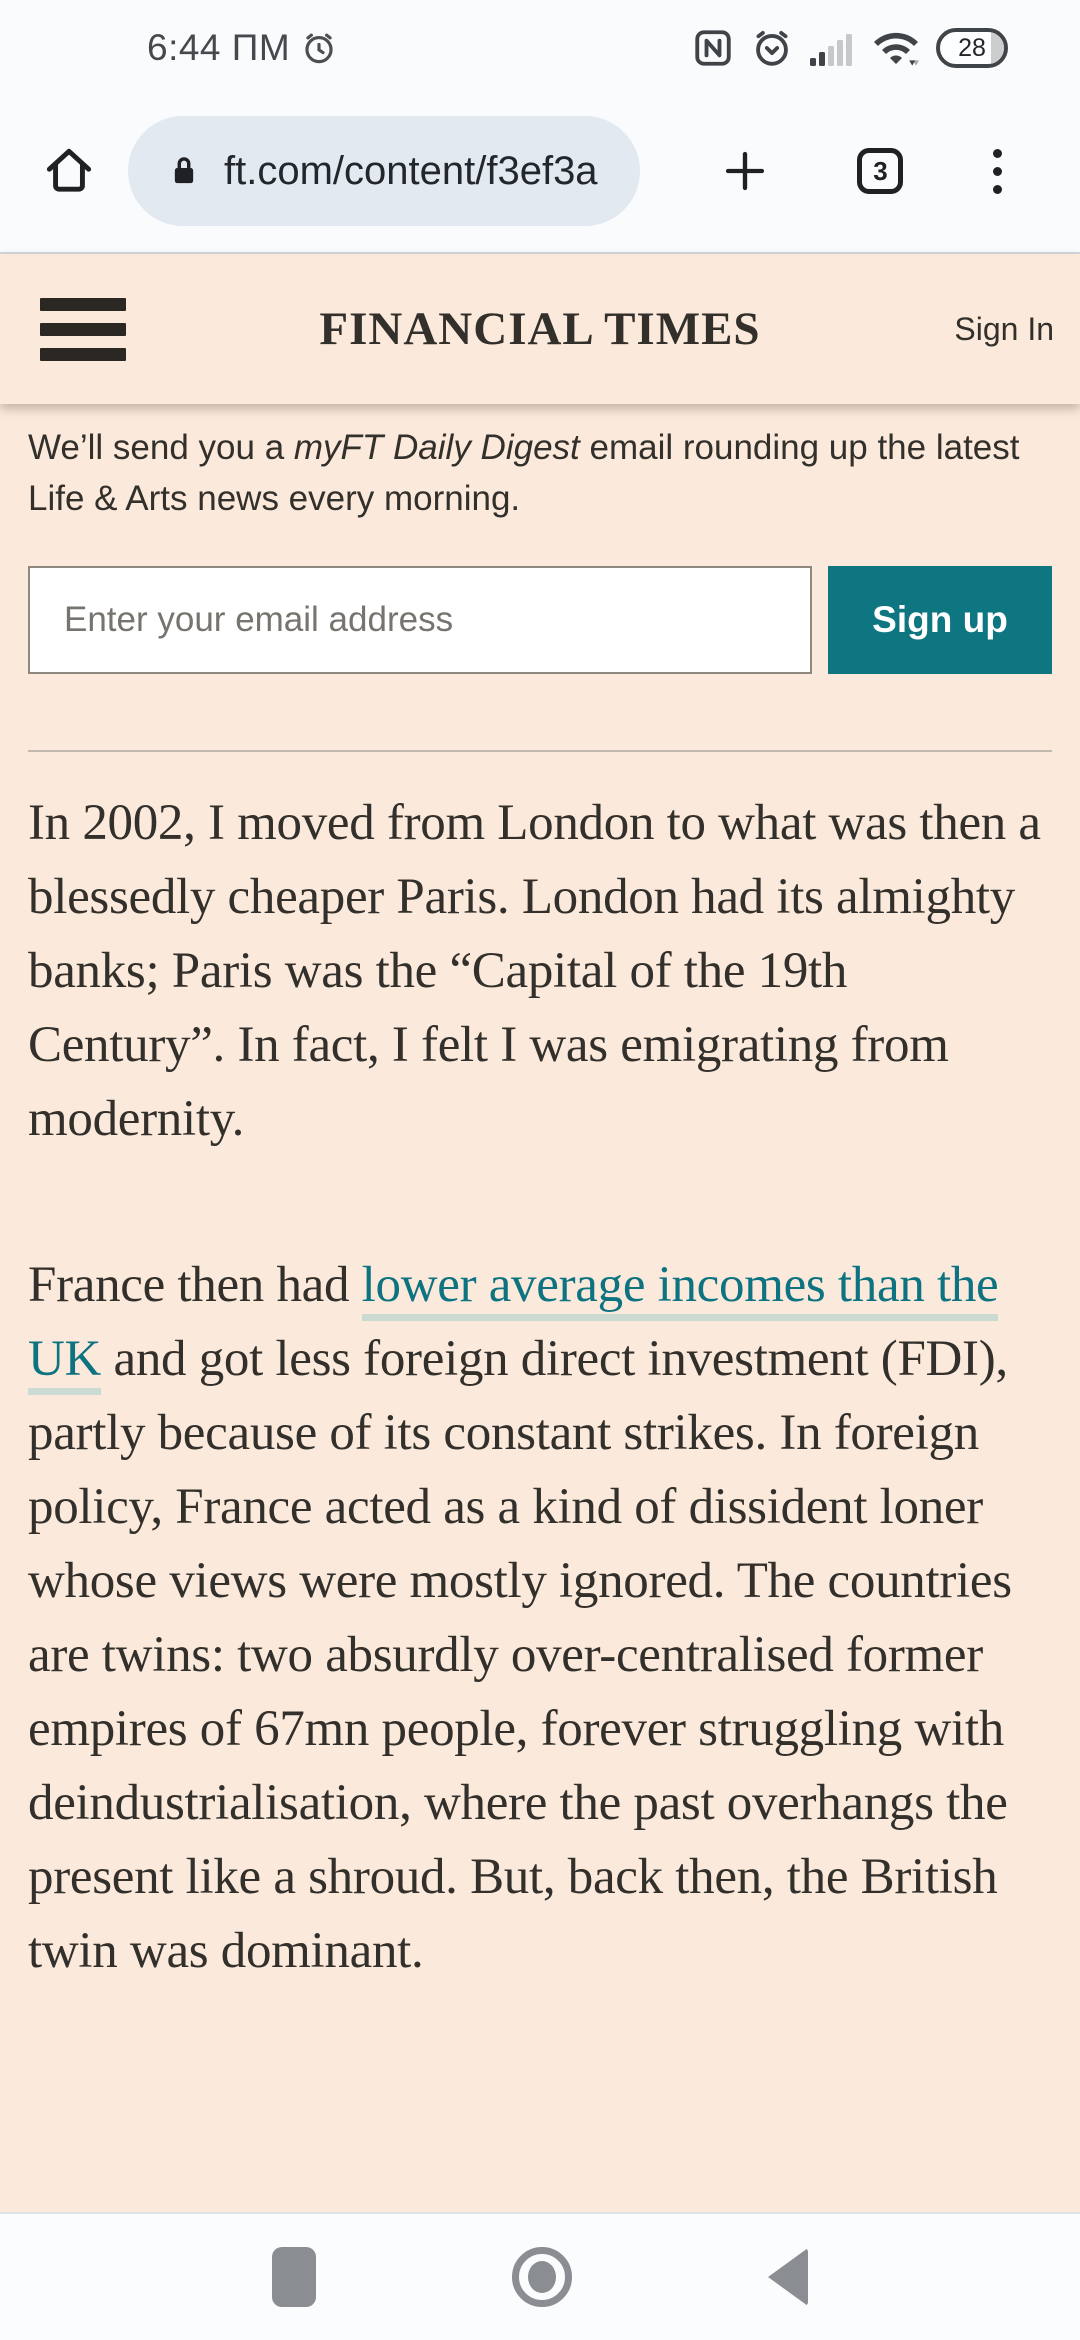  What do you see at coordinates (997, 171) in the screenshot?
I see `browser-menu-button` at bounding box center [997, 171].